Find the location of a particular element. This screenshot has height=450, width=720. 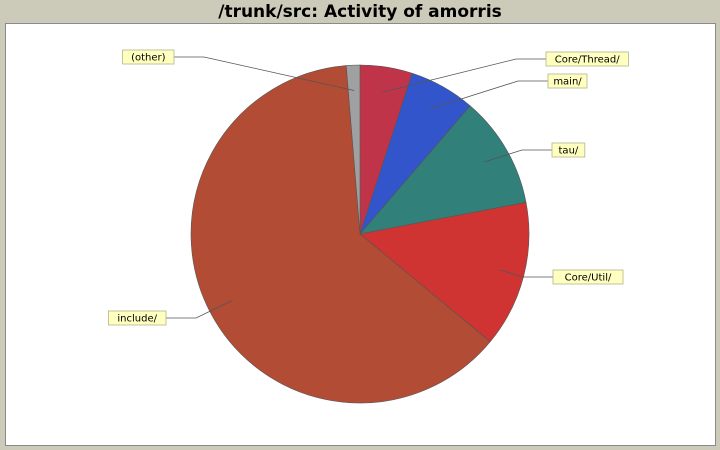

leader-line-main is located at coordinates (489, 95).